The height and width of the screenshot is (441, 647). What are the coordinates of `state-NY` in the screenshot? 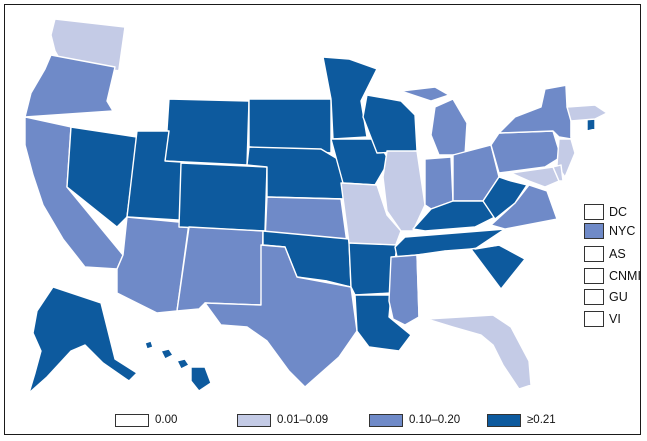 It's located at (535, 112).